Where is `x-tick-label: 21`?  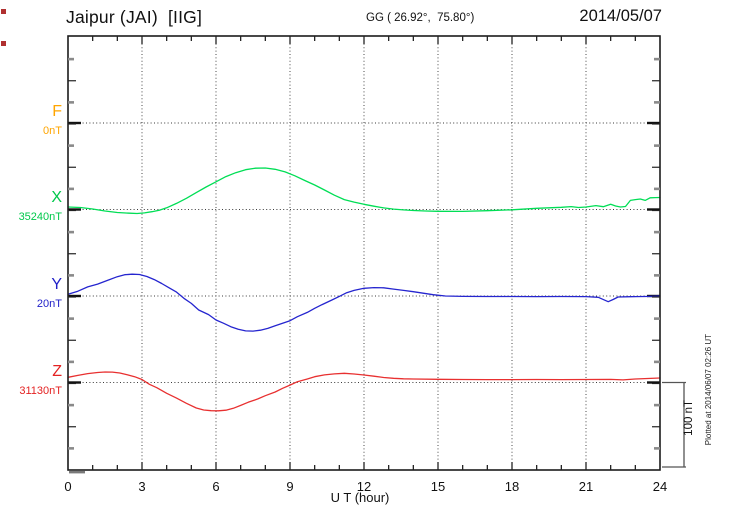 x-tick-label: 21 is located at coordinates (586, 486).